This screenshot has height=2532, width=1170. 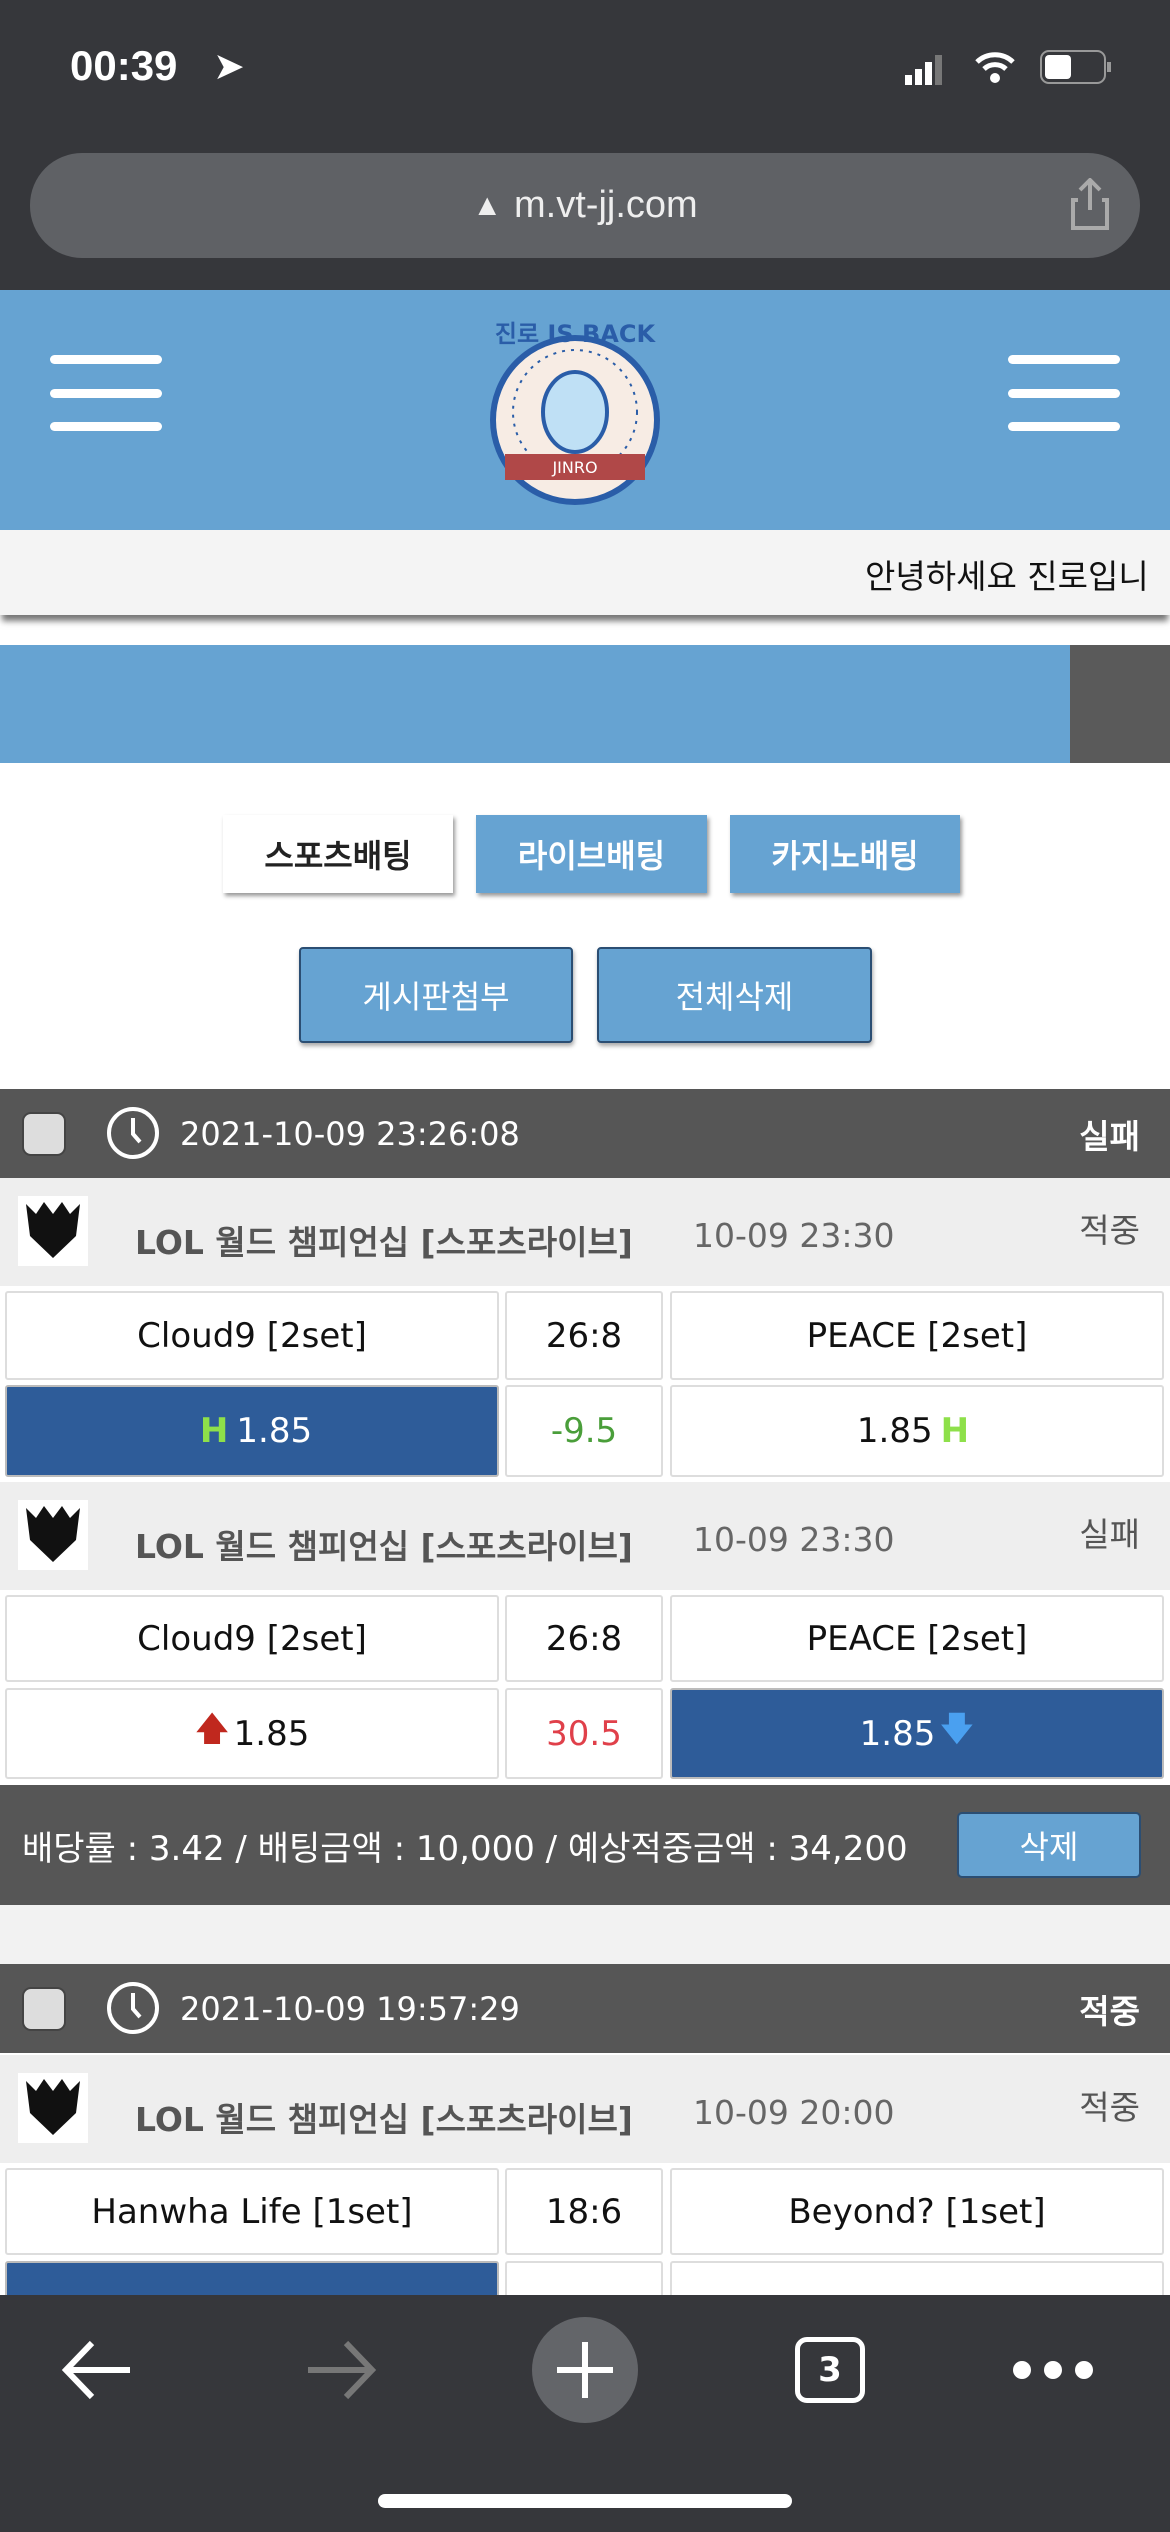 What do you see at coordinates (794, 2112) in the screenshot?
I see `match-time: 10-09 20:00` at bounding box center [794, 2112].